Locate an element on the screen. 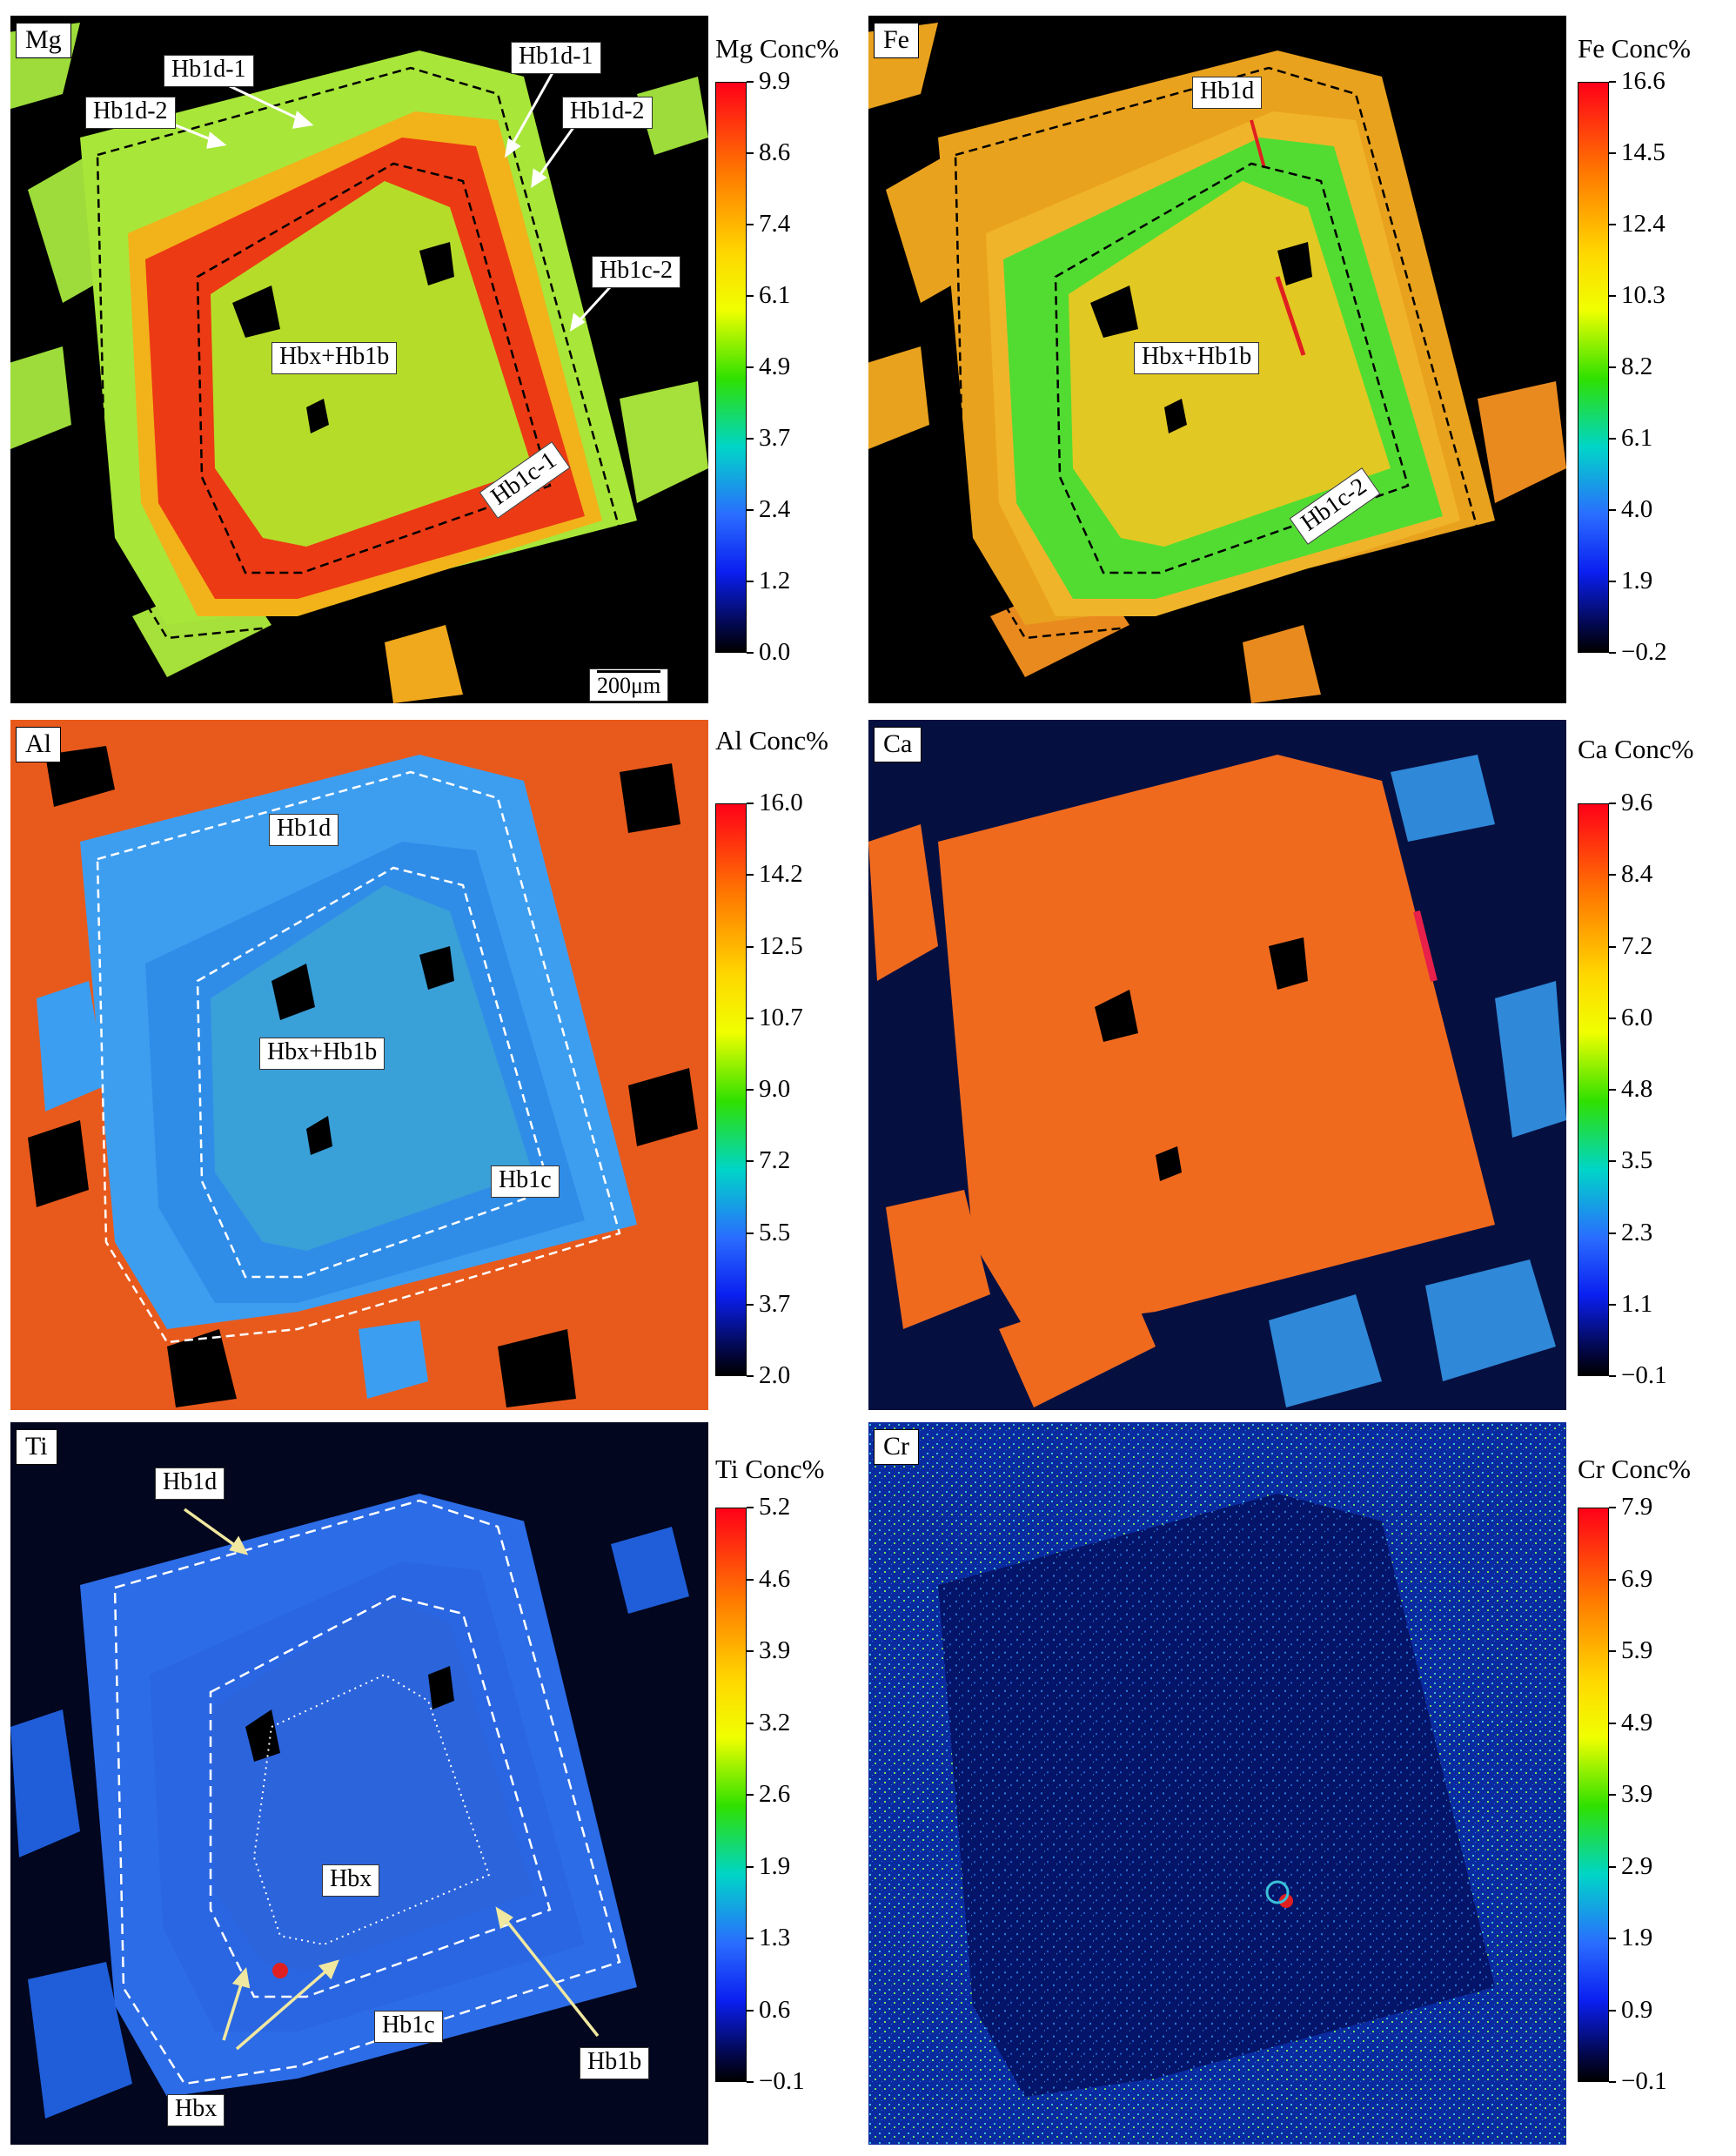  al-element-tag: Al is located at coordinates (38, 744).